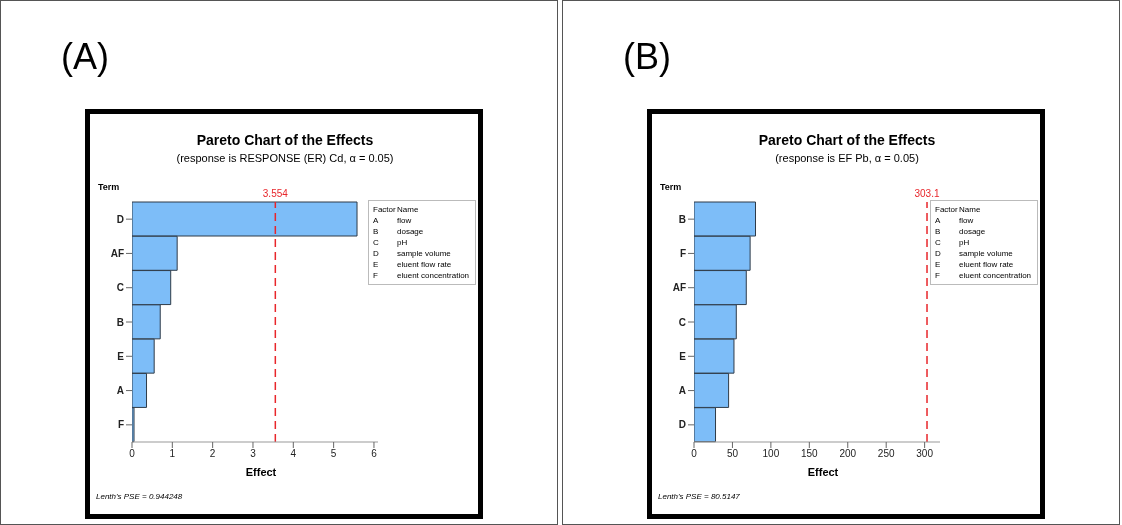  I want to click on chart-subtitle: (response is EF Pb, α = 0.05), so click(847, 158).